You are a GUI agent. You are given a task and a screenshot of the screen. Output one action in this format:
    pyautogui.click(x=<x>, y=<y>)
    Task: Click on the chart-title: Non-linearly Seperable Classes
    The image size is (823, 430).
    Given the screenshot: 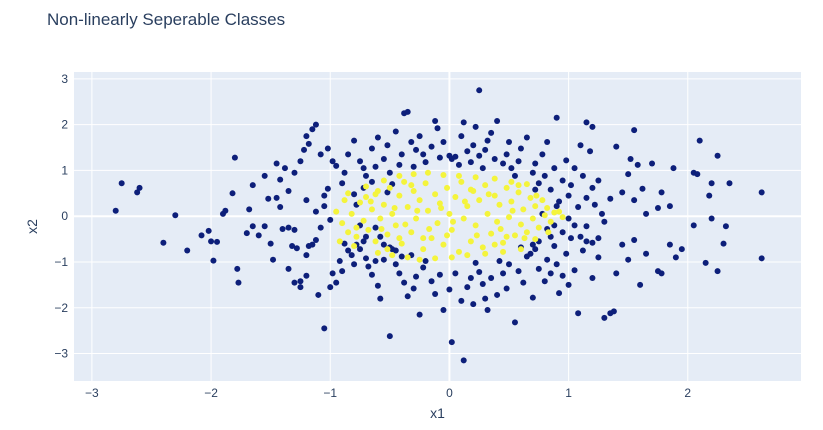 What is the action you would take?
    pyautogui.click(x=166, y=19)
    